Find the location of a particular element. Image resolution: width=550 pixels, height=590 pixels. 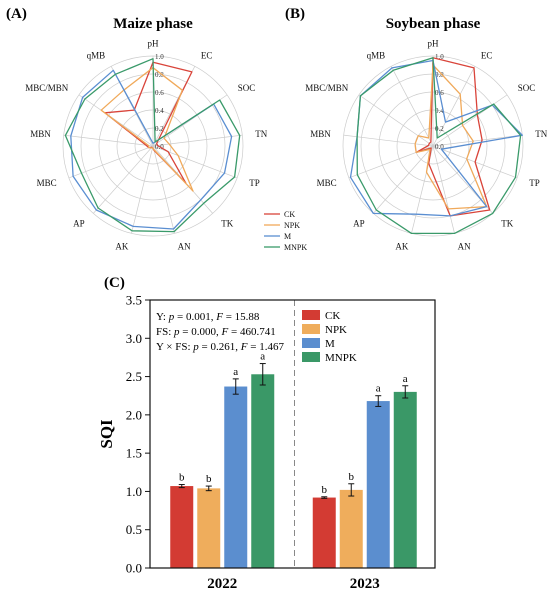

significance-letter-npk-2022: b is located at coordinates (209, 479).